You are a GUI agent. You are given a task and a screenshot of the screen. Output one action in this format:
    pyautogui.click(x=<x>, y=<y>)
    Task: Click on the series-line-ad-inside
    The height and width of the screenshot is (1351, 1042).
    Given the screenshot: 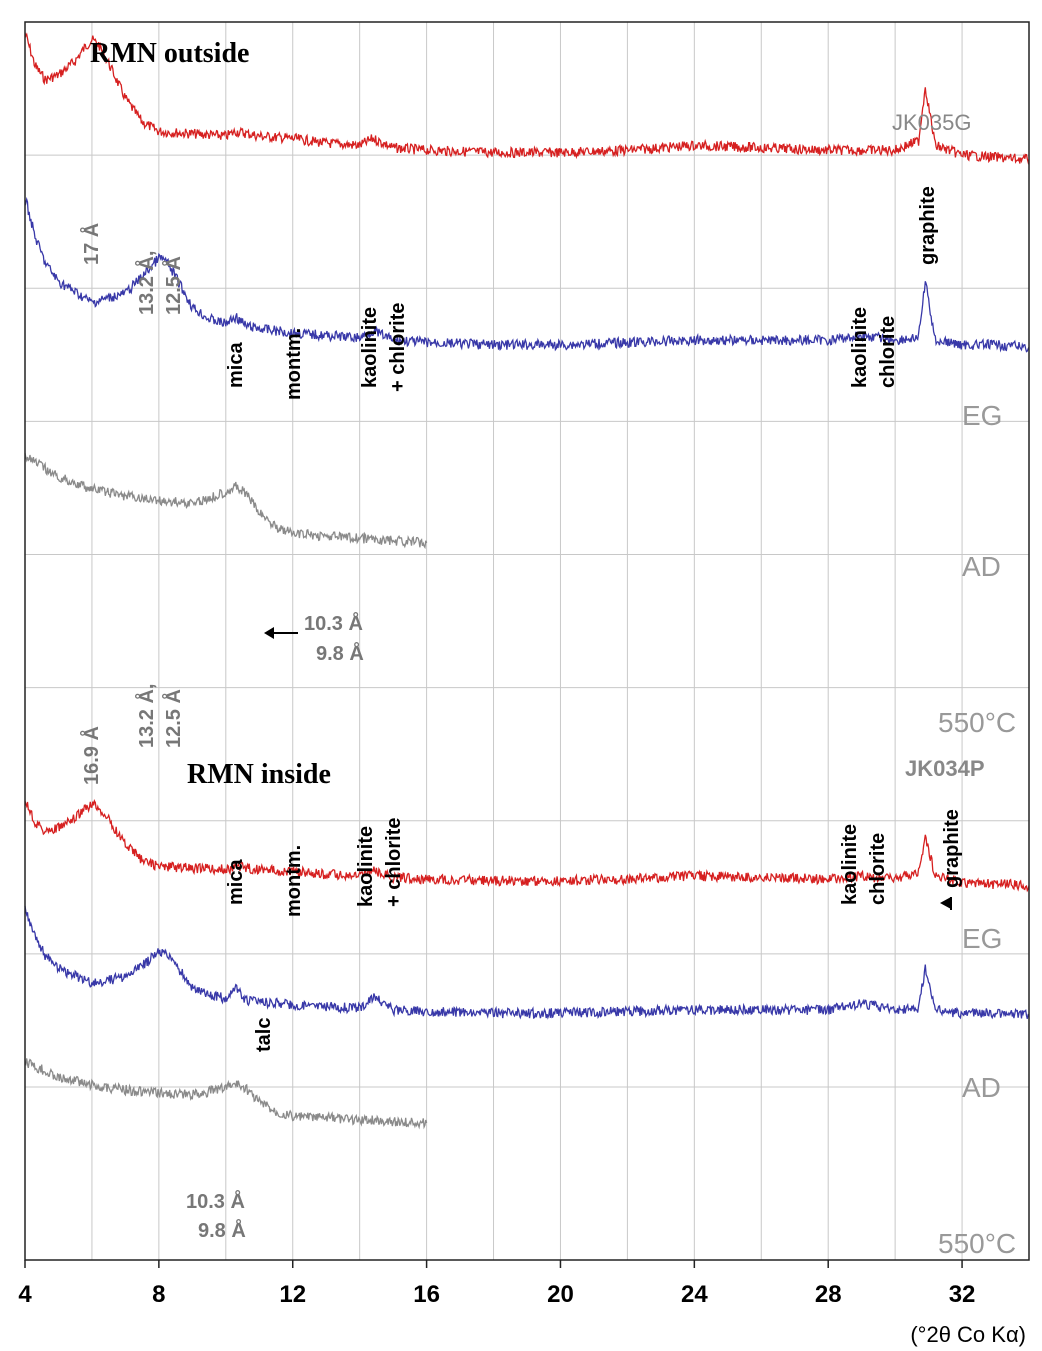 What is the action you would take?
    pyautogui.click(x=527, y=962)
    